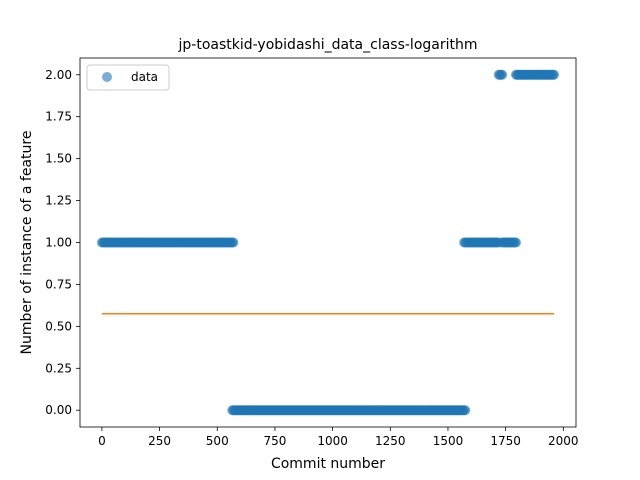  Describe the element at coordinates (102, 441) in the screenshot. I see `x-tick-label: 0` at that location.